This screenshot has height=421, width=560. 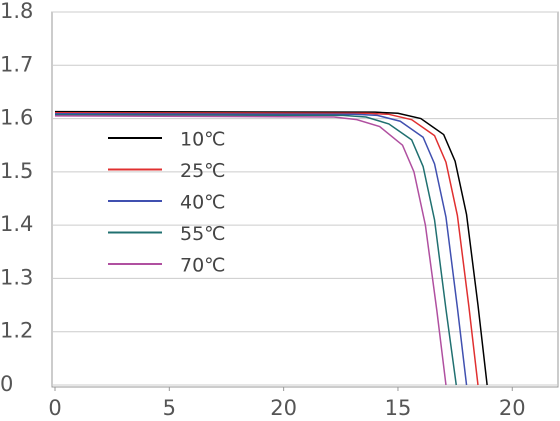 What do you see at coordinates (16, 277) in the screenshot?
I see `y-tick-label: 1.3` at bounding box center [16, 277].